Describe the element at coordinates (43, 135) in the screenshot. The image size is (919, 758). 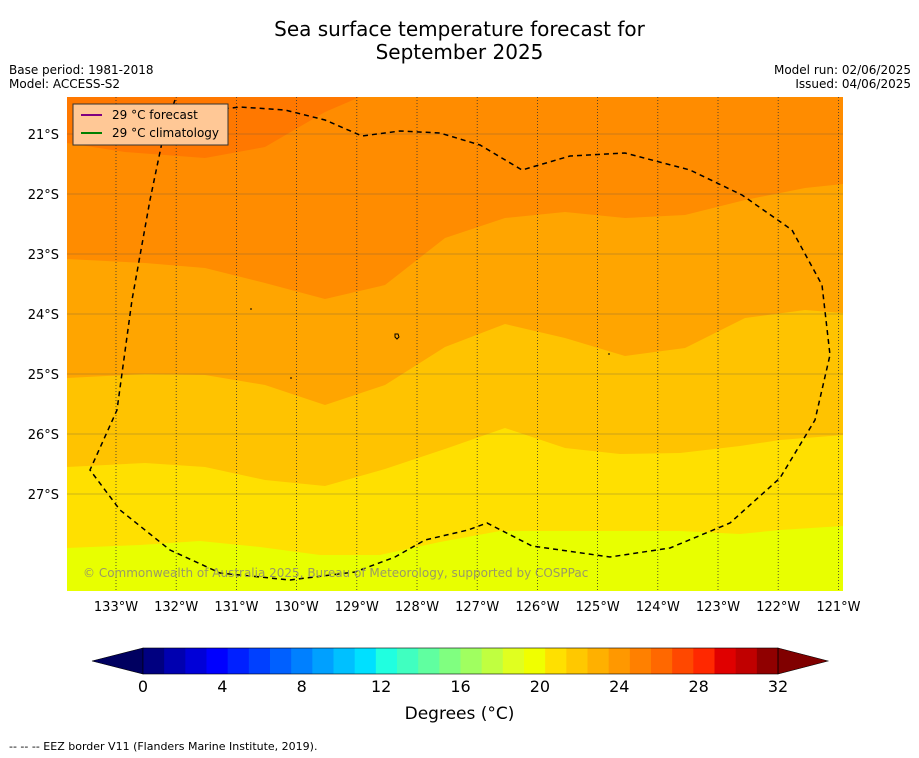
I see `lat-label: 21°S` at that location.